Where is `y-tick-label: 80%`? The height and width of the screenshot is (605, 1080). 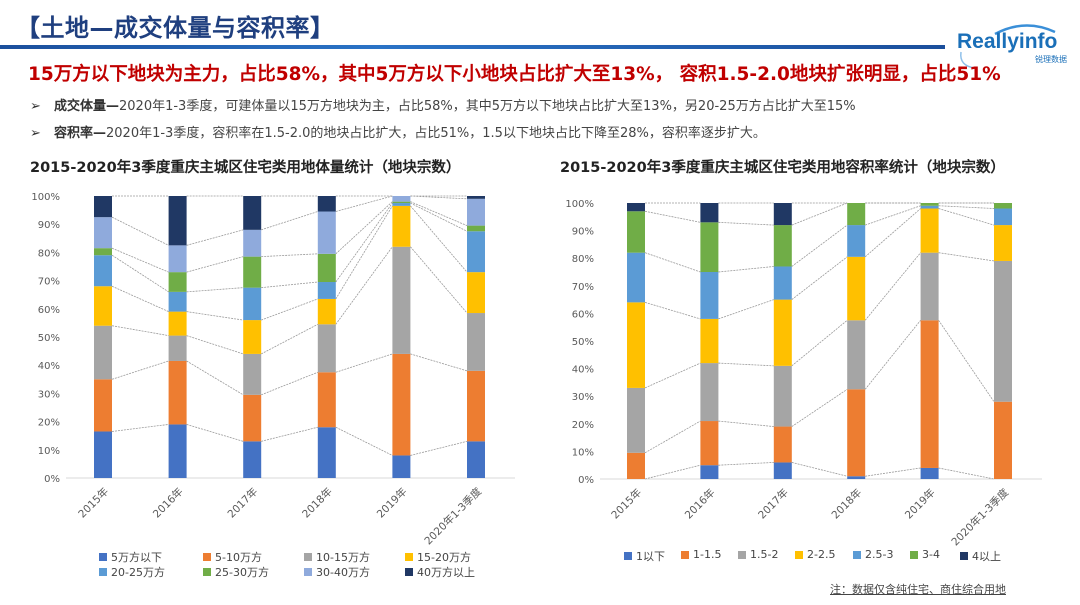 y-tick-label: 80% is located at coordinates (583, 259).